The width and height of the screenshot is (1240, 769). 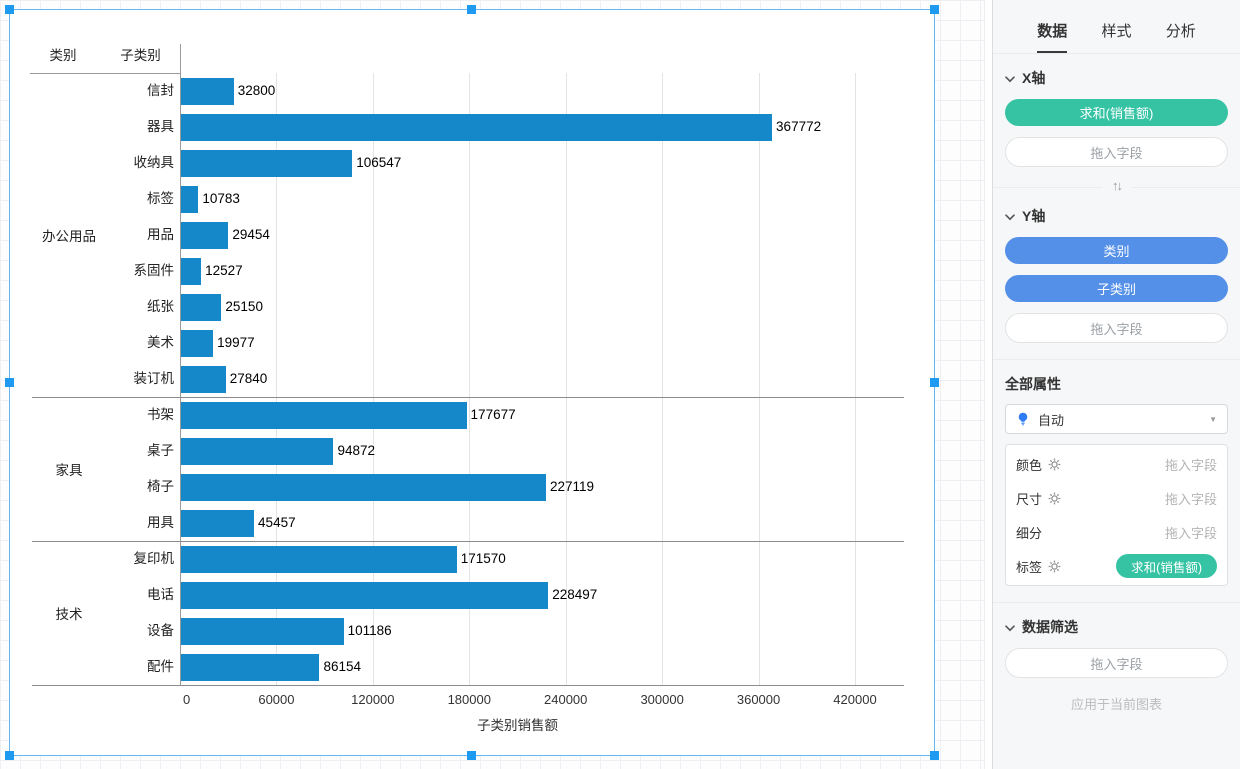 What do you see at coordinates (1029, 567) in the screenshot?
I see `label-property-label: 标签` at bounding box center [1029, 567].